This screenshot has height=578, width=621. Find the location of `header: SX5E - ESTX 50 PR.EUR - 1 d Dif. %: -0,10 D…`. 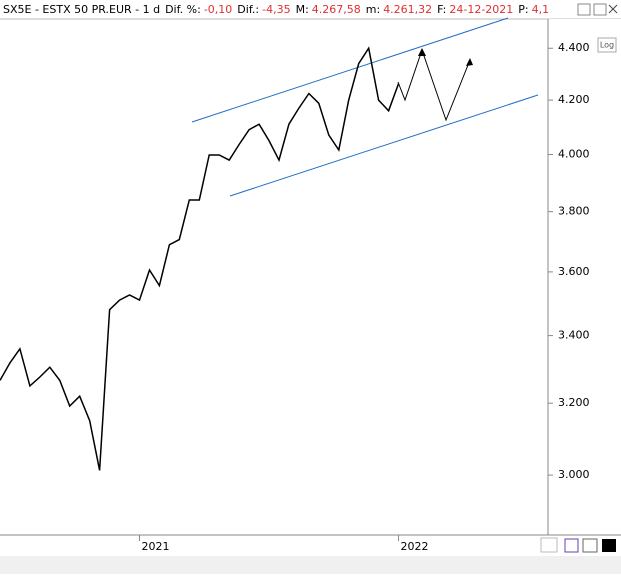

header: SX5E - ESTX 50 PR.EUR - 1 d Dif. %: -0,10 D… is located at coordinates (276, 9).